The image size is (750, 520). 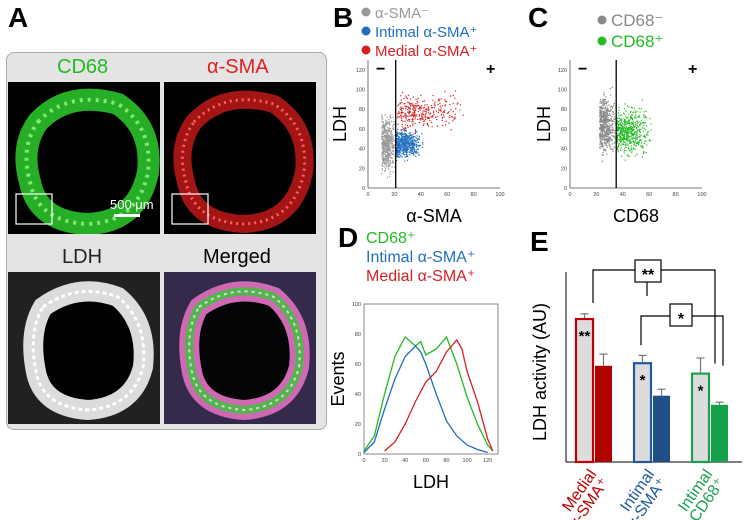 What do you see at coordinates (603, 413) in the screenshot?
I see `bar-filled` at bounding box center [603, 413].